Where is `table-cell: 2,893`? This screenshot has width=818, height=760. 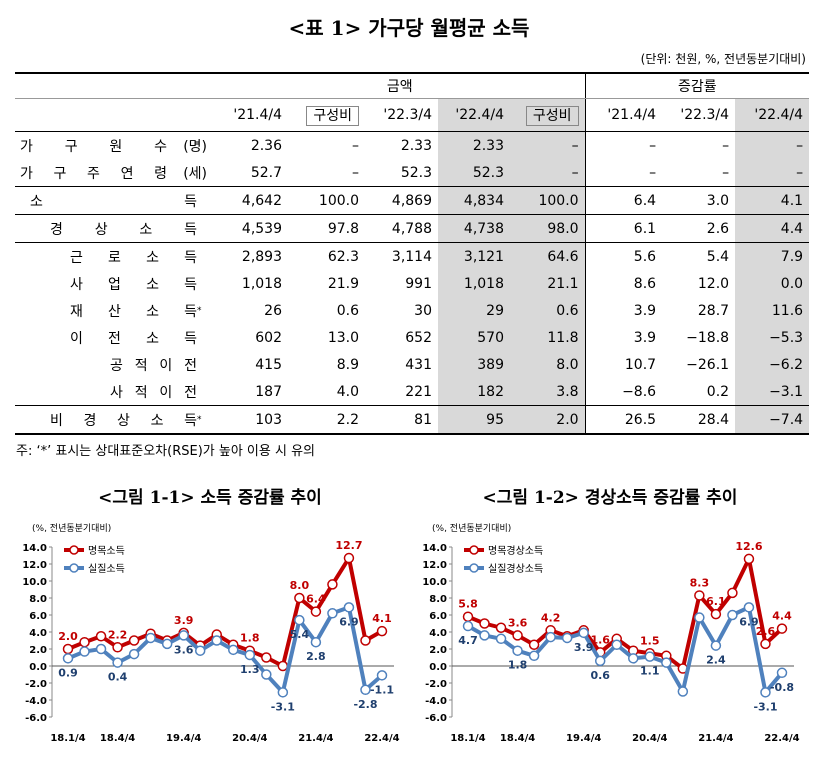
table-cell: 2,893 is located at coordinates (261, 256).